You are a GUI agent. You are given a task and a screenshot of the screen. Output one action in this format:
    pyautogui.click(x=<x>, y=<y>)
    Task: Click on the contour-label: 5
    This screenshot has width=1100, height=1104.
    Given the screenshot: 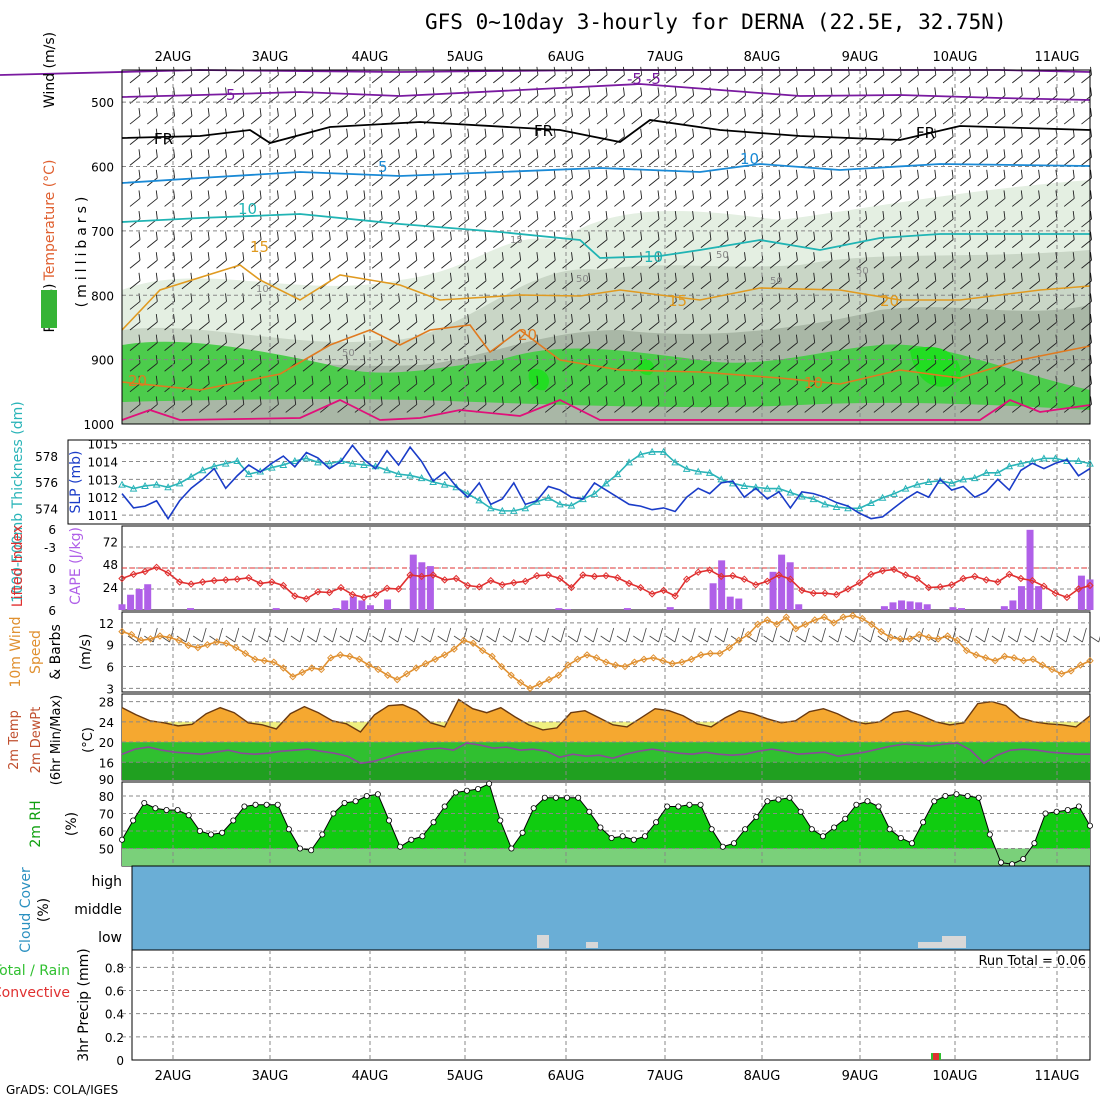 What is the action you would take?
    pyautogui.click(x=383, y=167)
    